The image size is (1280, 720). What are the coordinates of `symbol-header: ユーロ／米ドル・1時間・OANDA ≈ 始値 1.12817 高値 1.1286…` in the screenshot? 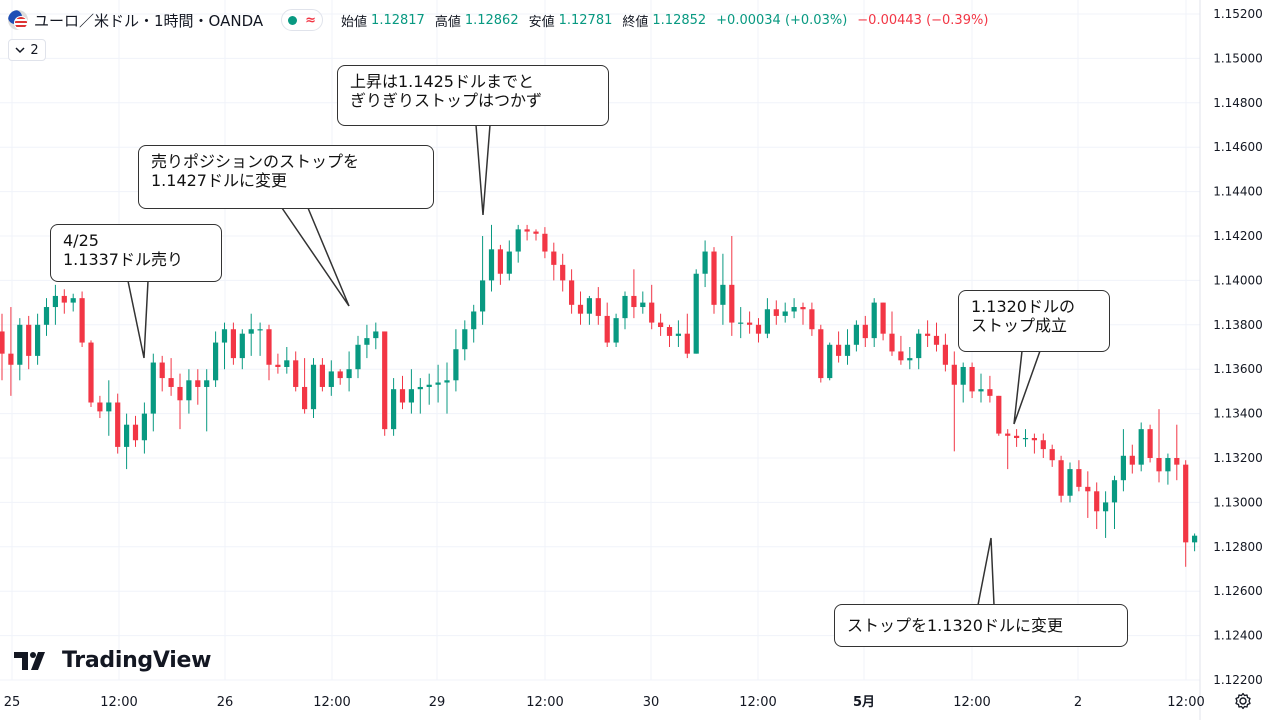 It's located at (498, 20).